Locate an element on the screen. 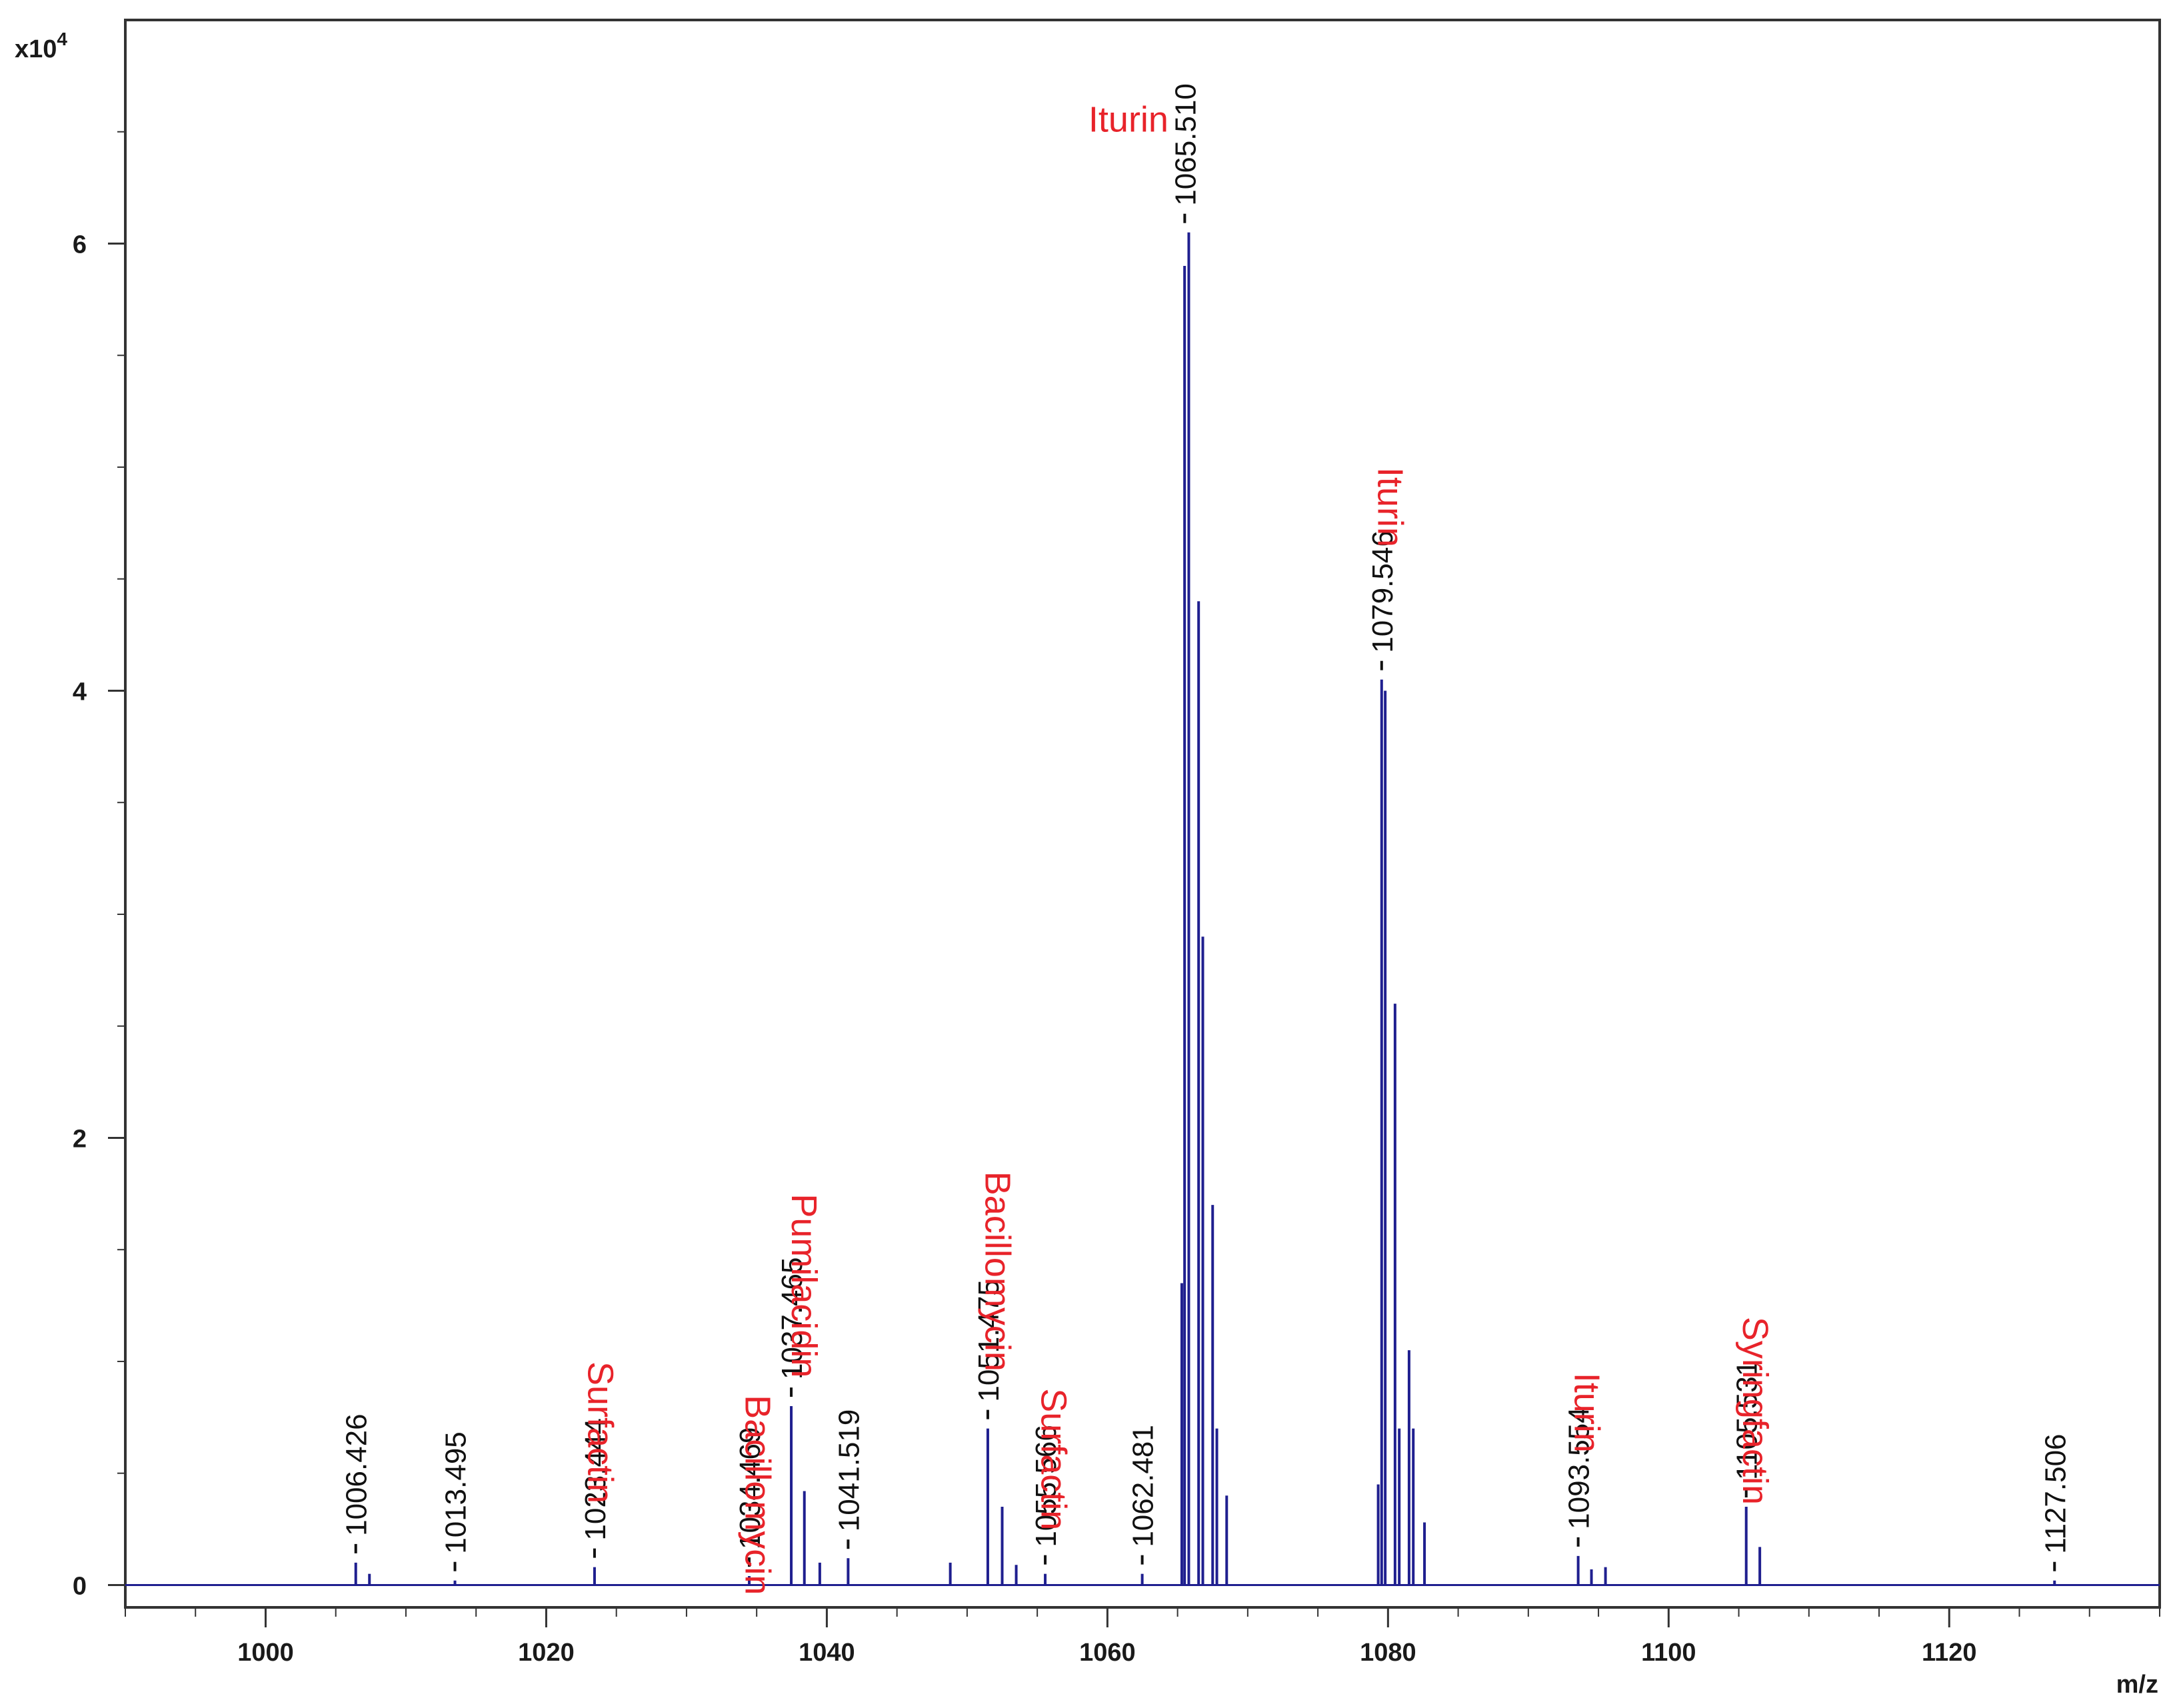 Image resolution: width=2173 pixels, height=1708 pixels. peak-mz-label: 1041.519 is located at coordinates (849, 1470).